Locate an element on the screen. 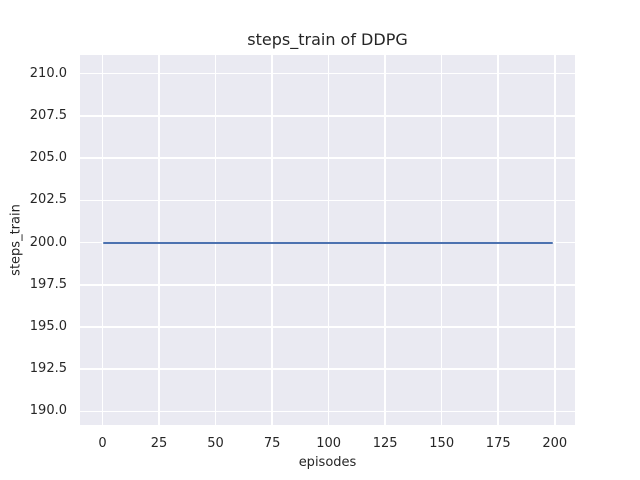 The image size is (640, 480). y-axis-label: steps_train is located at coordinates (16, 240).